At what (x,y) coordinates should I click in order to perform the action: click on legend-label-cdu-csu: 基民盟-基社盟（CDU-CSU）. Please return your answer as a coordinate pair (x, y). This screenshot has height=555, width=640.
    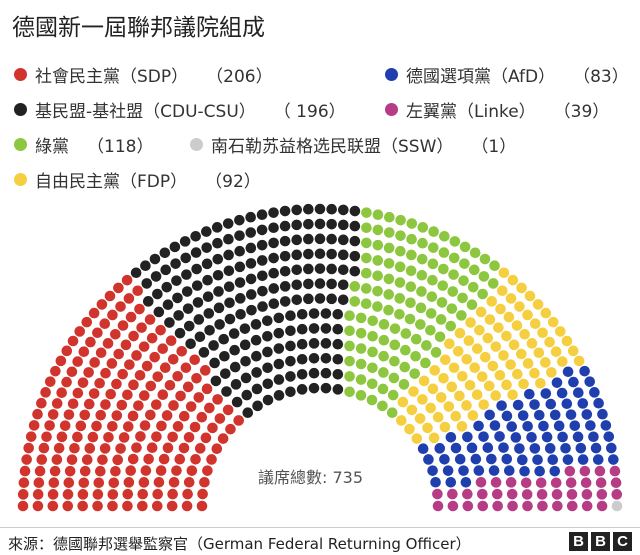
    Looking at the image, I should click on (145, 112).